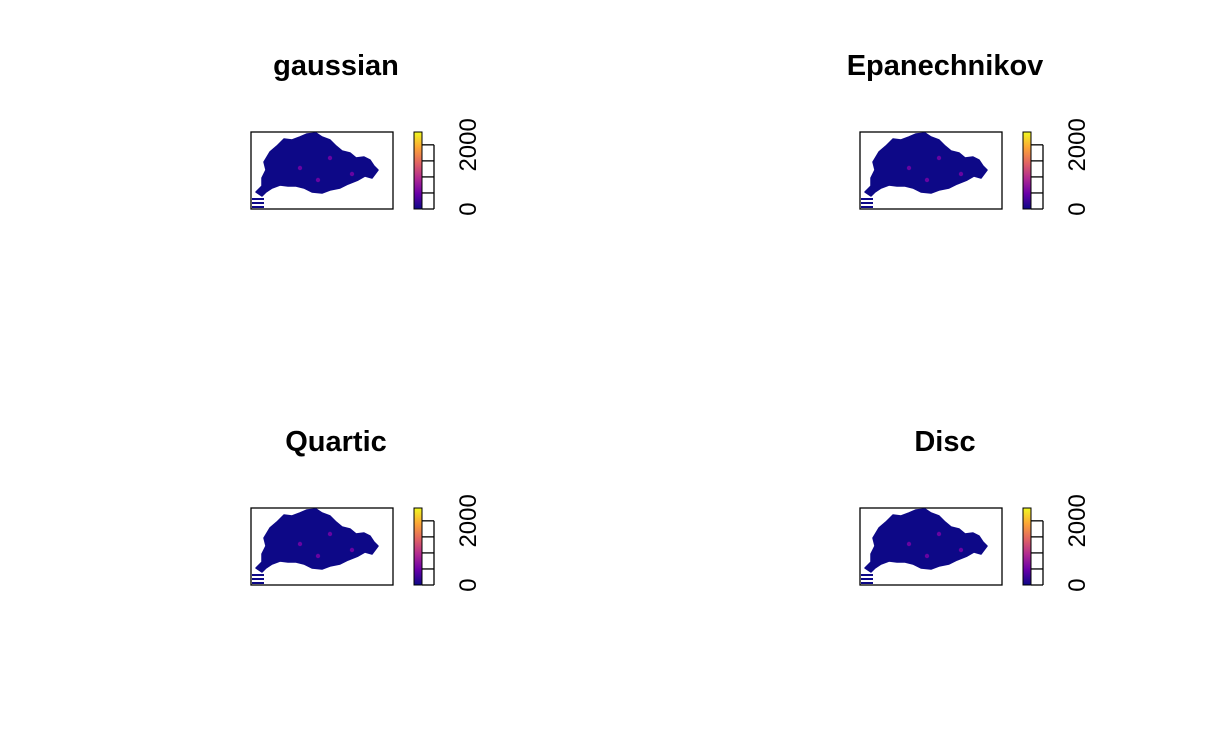  Describe the element at coordinates (945, 66) in the screenshot. I see `chart-title: Epanechnikov` at that location.